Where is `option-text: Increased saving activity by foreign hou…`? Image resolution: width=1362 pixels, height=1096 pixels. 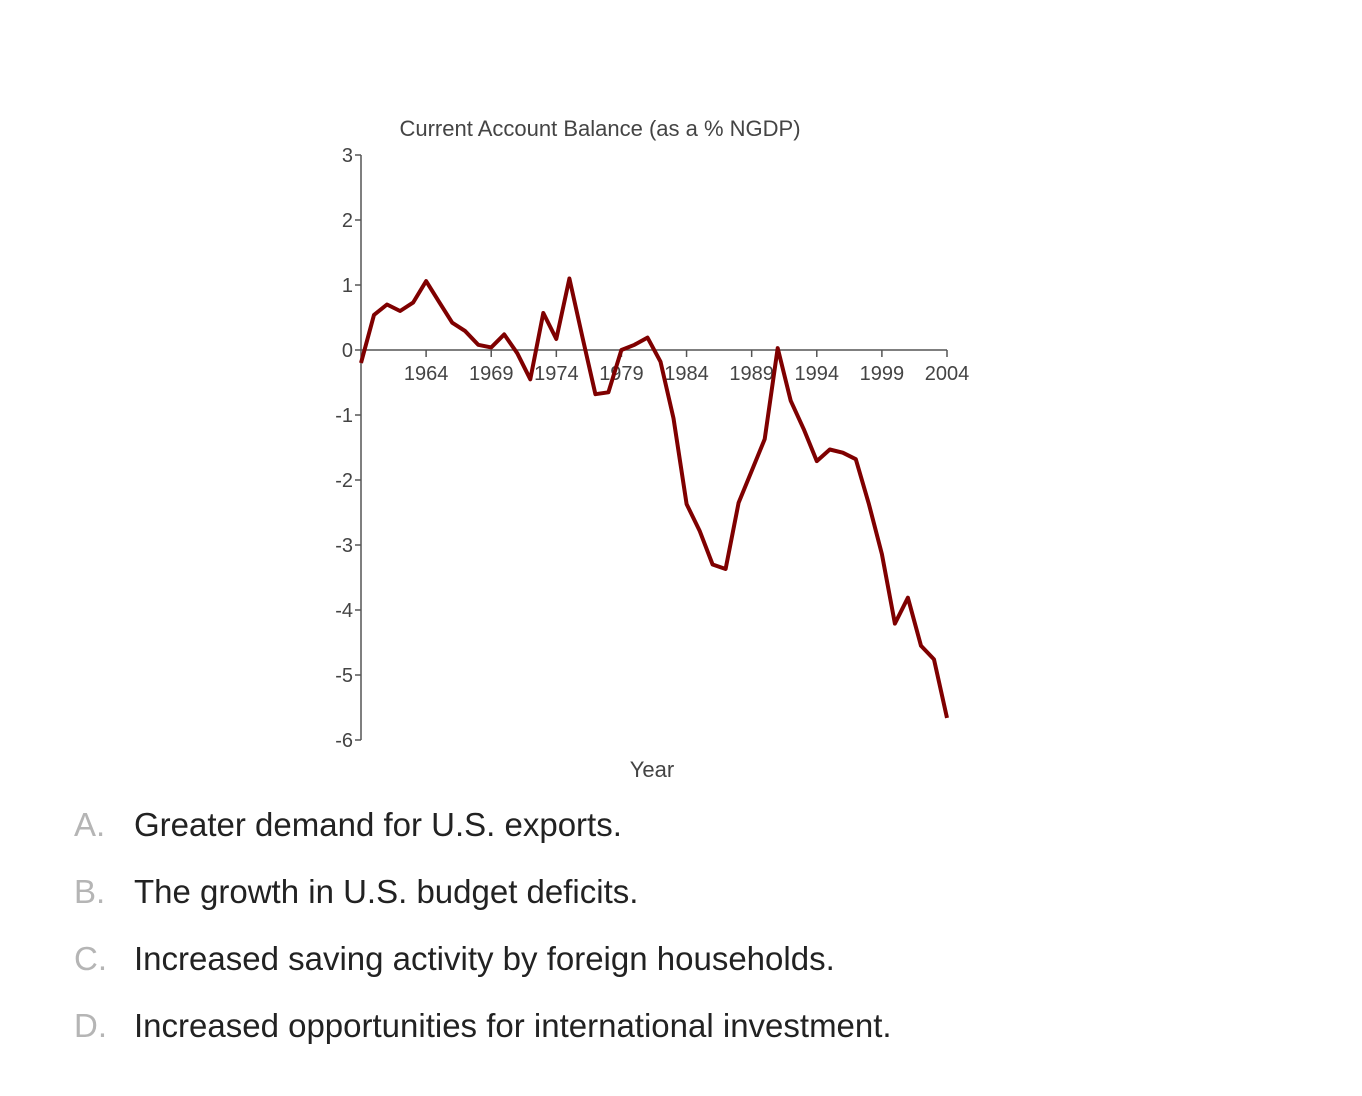
option-text: Increased saving activity by foreign hou… is located at coordinates (484, 958).